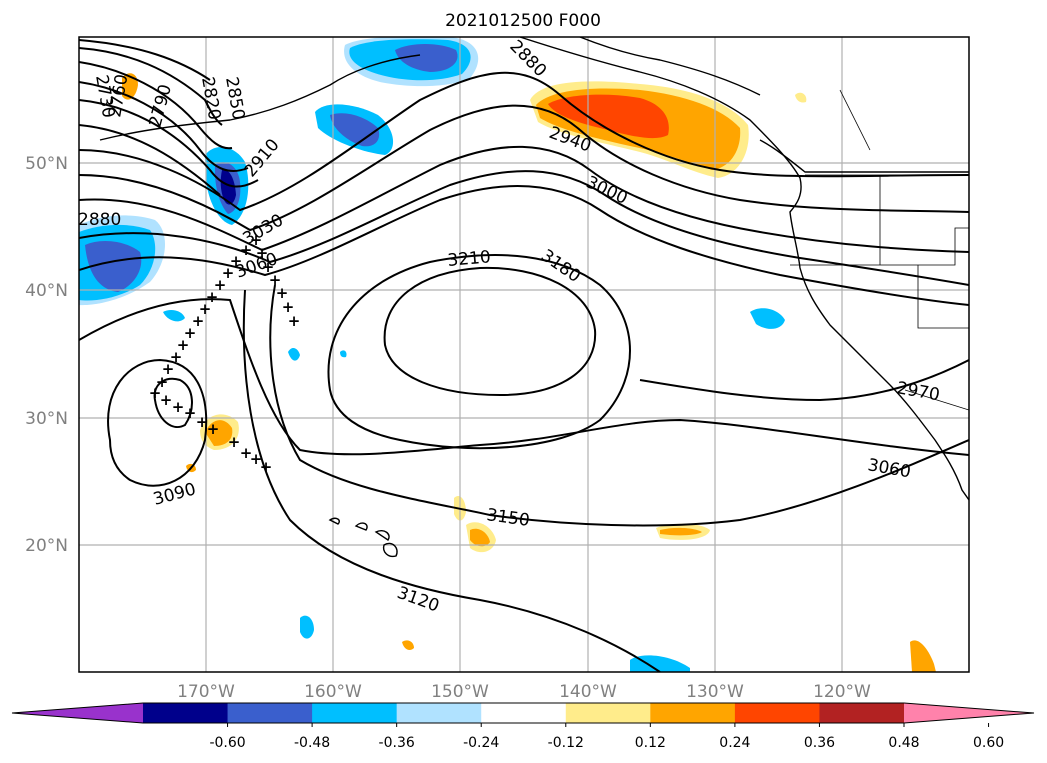 Image resolution: width=1047 pixels, height=763 pixels. What do you see at coordinates (903, 743) in the screenshot?
I see `colorbar-tick-label: 0.48` at bounding box center [903, 743].